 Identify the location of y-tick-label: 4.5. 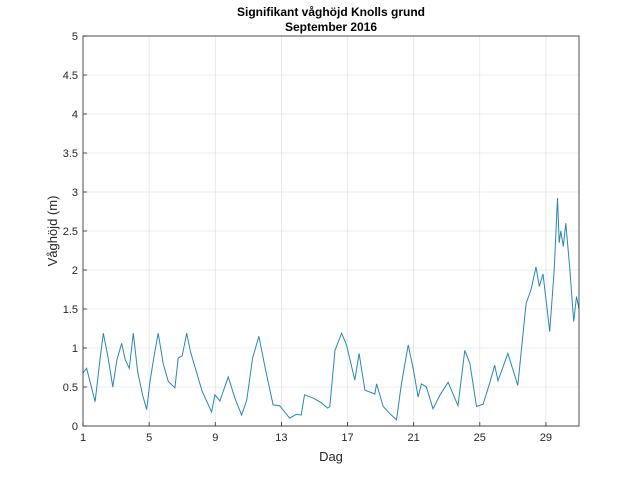
(70, 76).